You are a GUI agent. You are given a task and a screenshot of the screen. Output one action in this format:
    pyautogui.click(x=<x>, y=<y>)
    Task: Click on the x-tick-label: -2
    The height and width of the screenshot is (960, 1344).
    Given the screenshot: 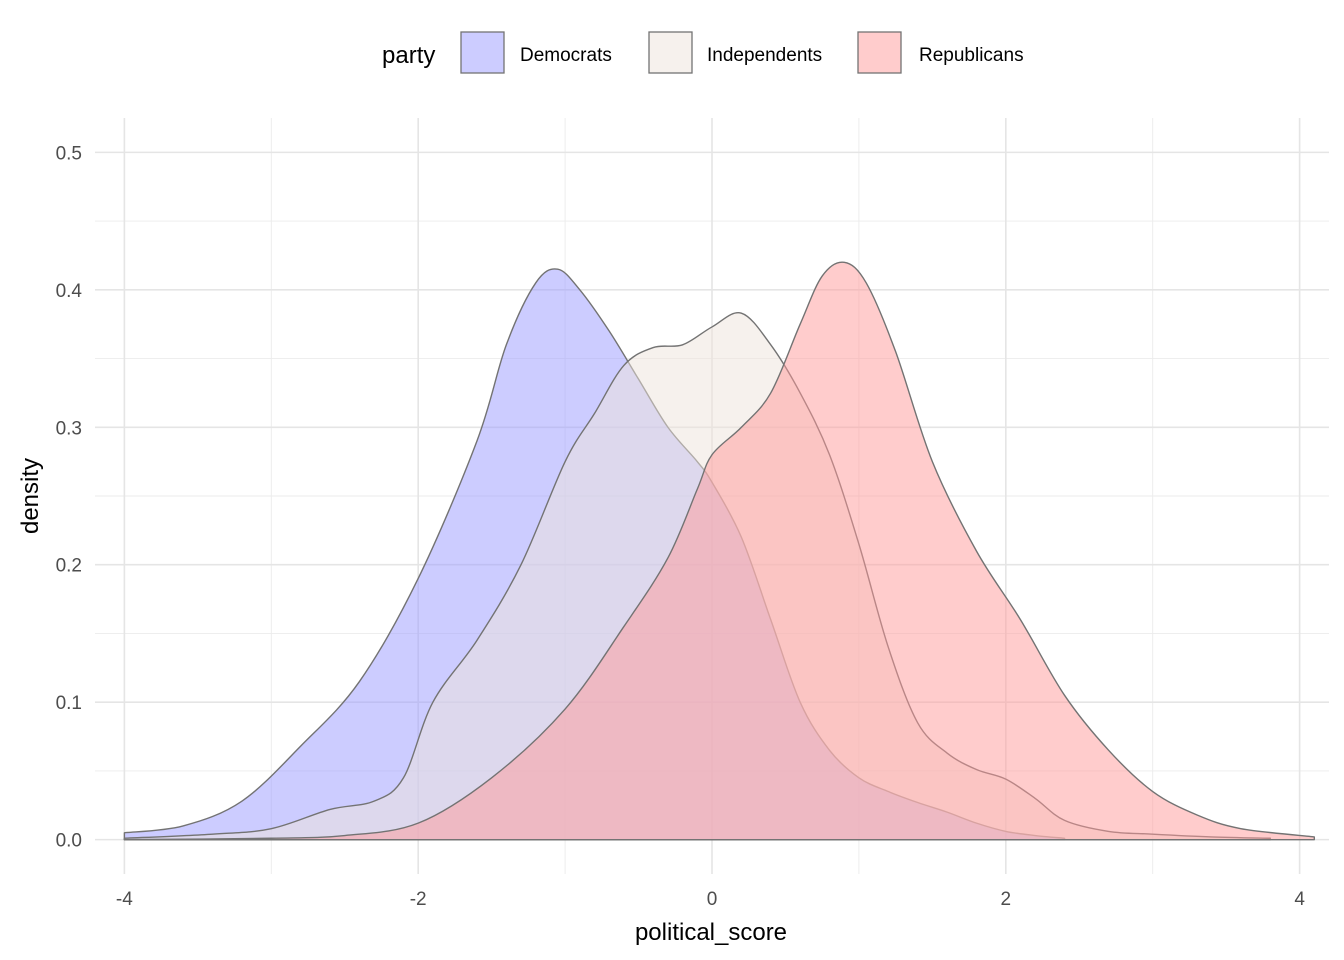 What is the action you would take?
    pyautogui.click(x=418, y=899)
    